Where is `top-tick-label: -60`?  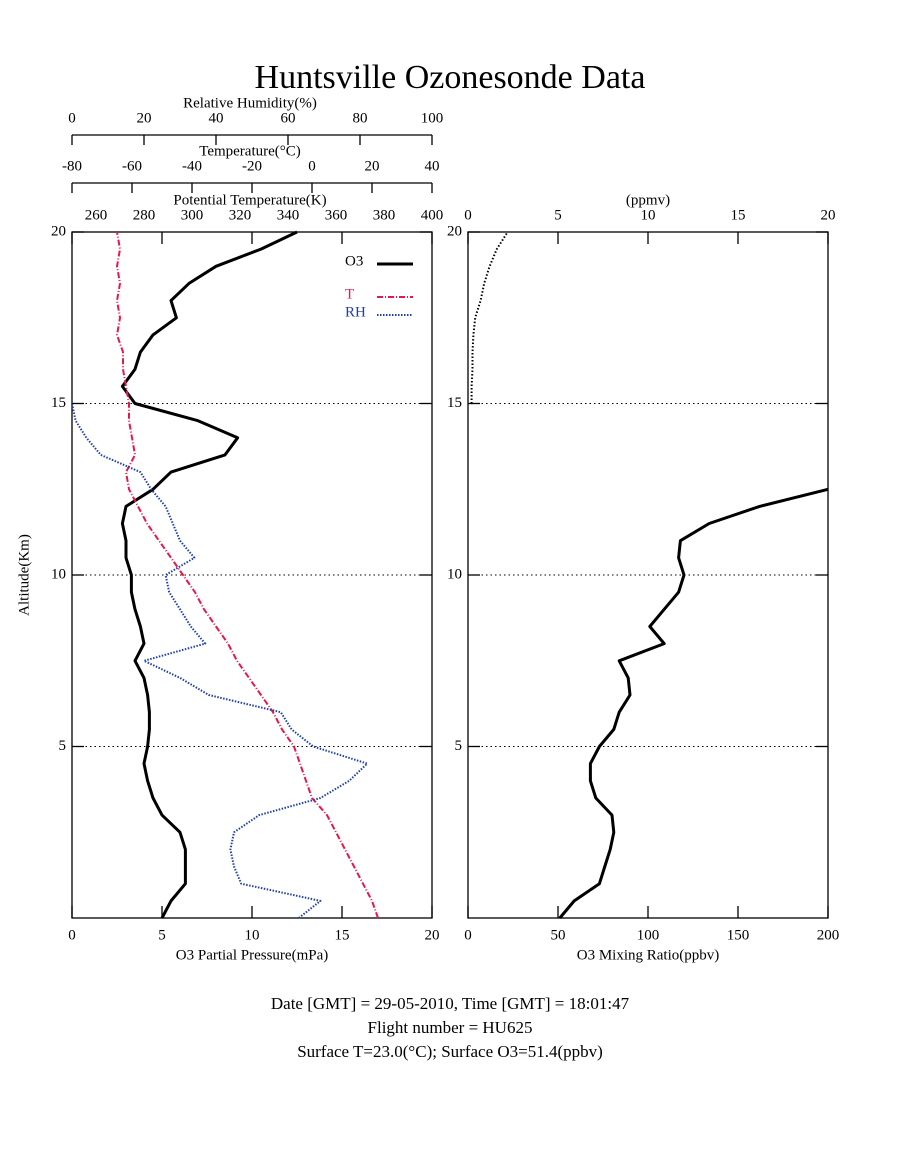 top-tick-label: -60 is located at coordinates (132, 166).